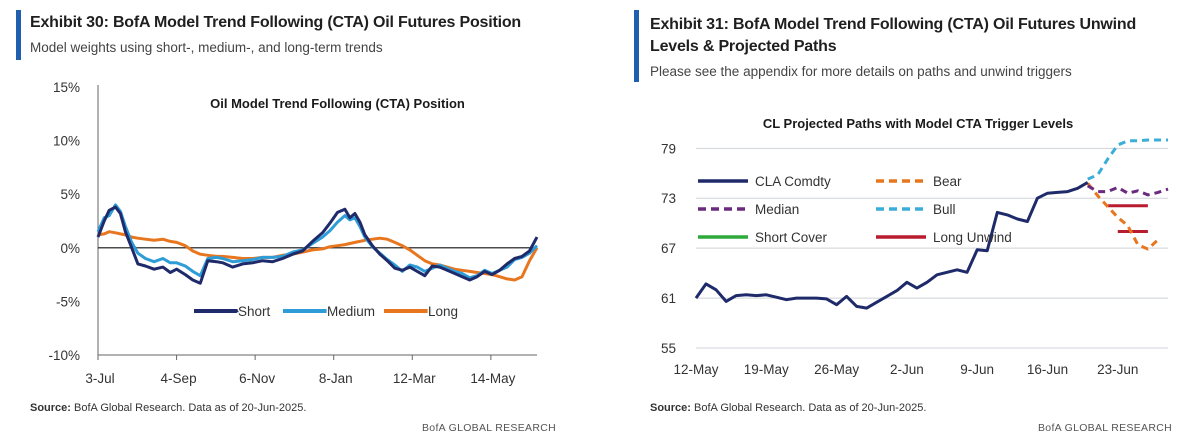  Describe the element at coordinates (907, 369) in the screenshot. I see `x-tick-label: 2-Jun` at that location.